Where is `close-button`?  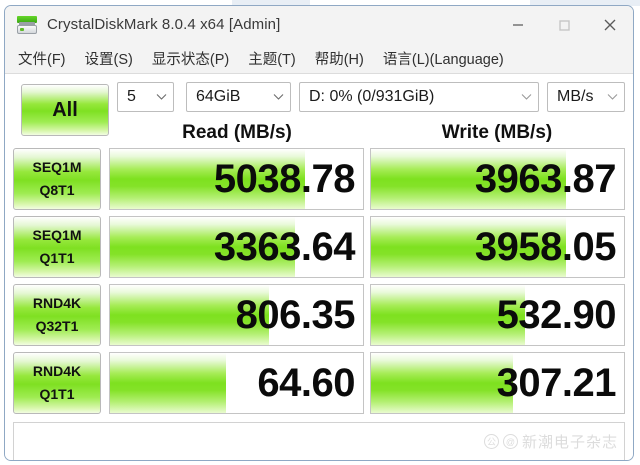 close-button is located at coordinates (610, 24).